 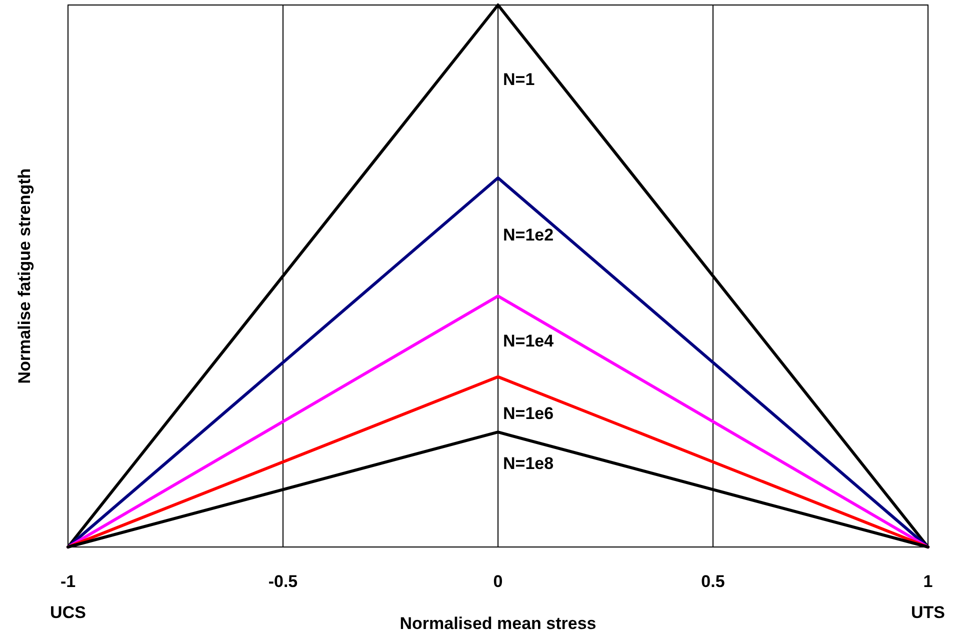 I want to click on series-label: N=1e8, so click(x=528, y=463).